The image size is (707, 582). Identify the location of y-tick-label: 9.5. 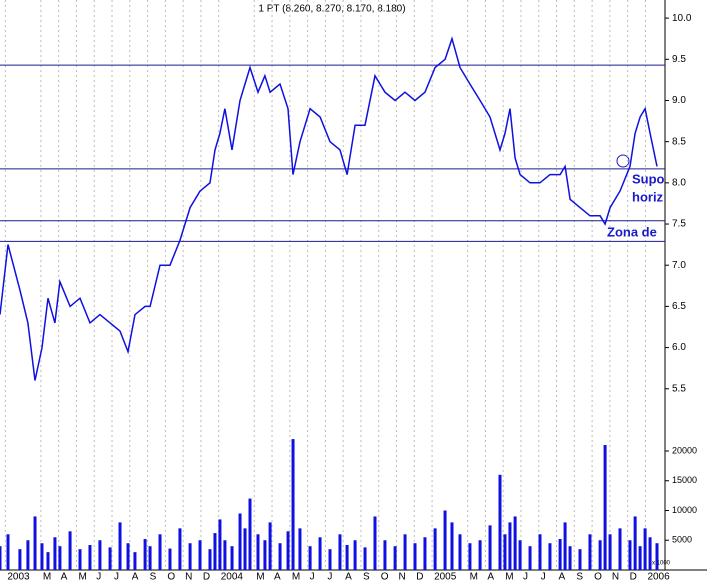
(679, 59).